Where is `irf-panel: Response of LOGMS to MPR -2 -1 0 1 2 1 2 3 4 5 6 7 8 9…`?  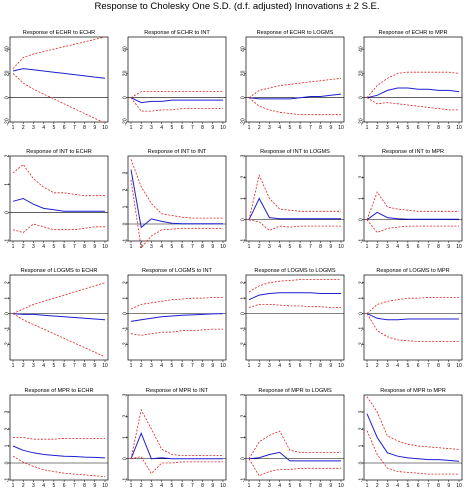 irf-panel: Response of LOGMS to MPR -2 -1 0 1 2 1 2 3 4 5 6 7 8 9… is located at coordinates (411, 318).